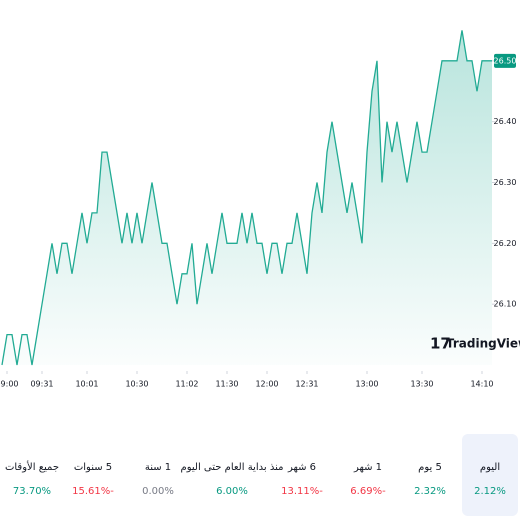  I want to click on tab-highlight, so click(490, 475).